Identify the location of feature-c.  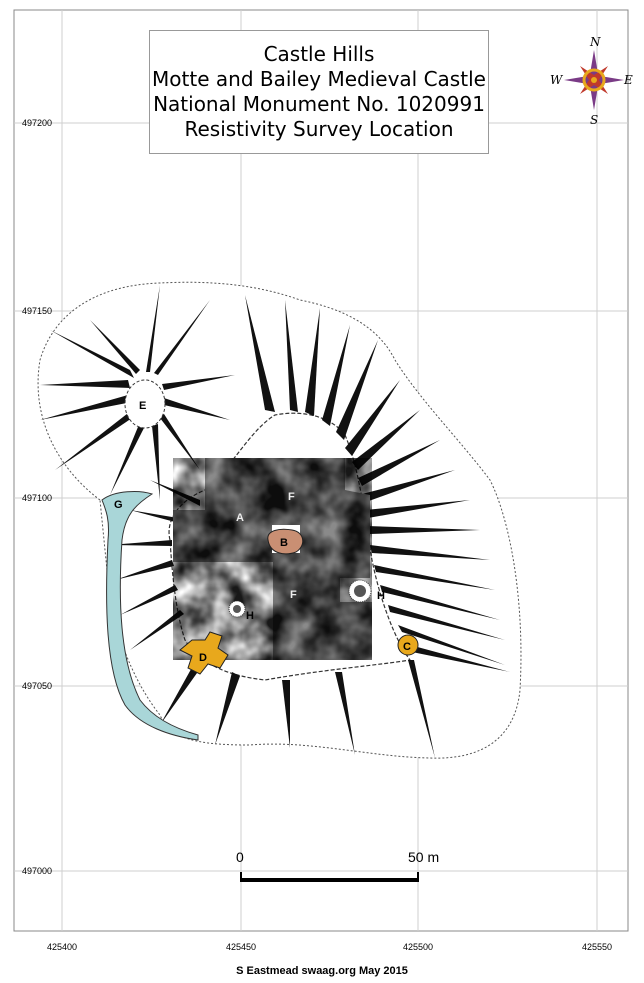
(408, 645).